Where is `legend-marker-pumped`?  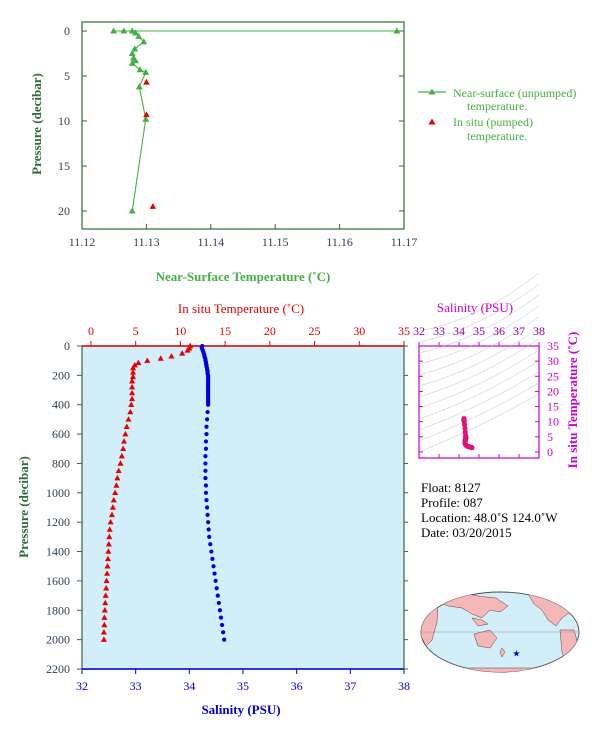 legend-marker-pumped is located at coordinates (432, 121).